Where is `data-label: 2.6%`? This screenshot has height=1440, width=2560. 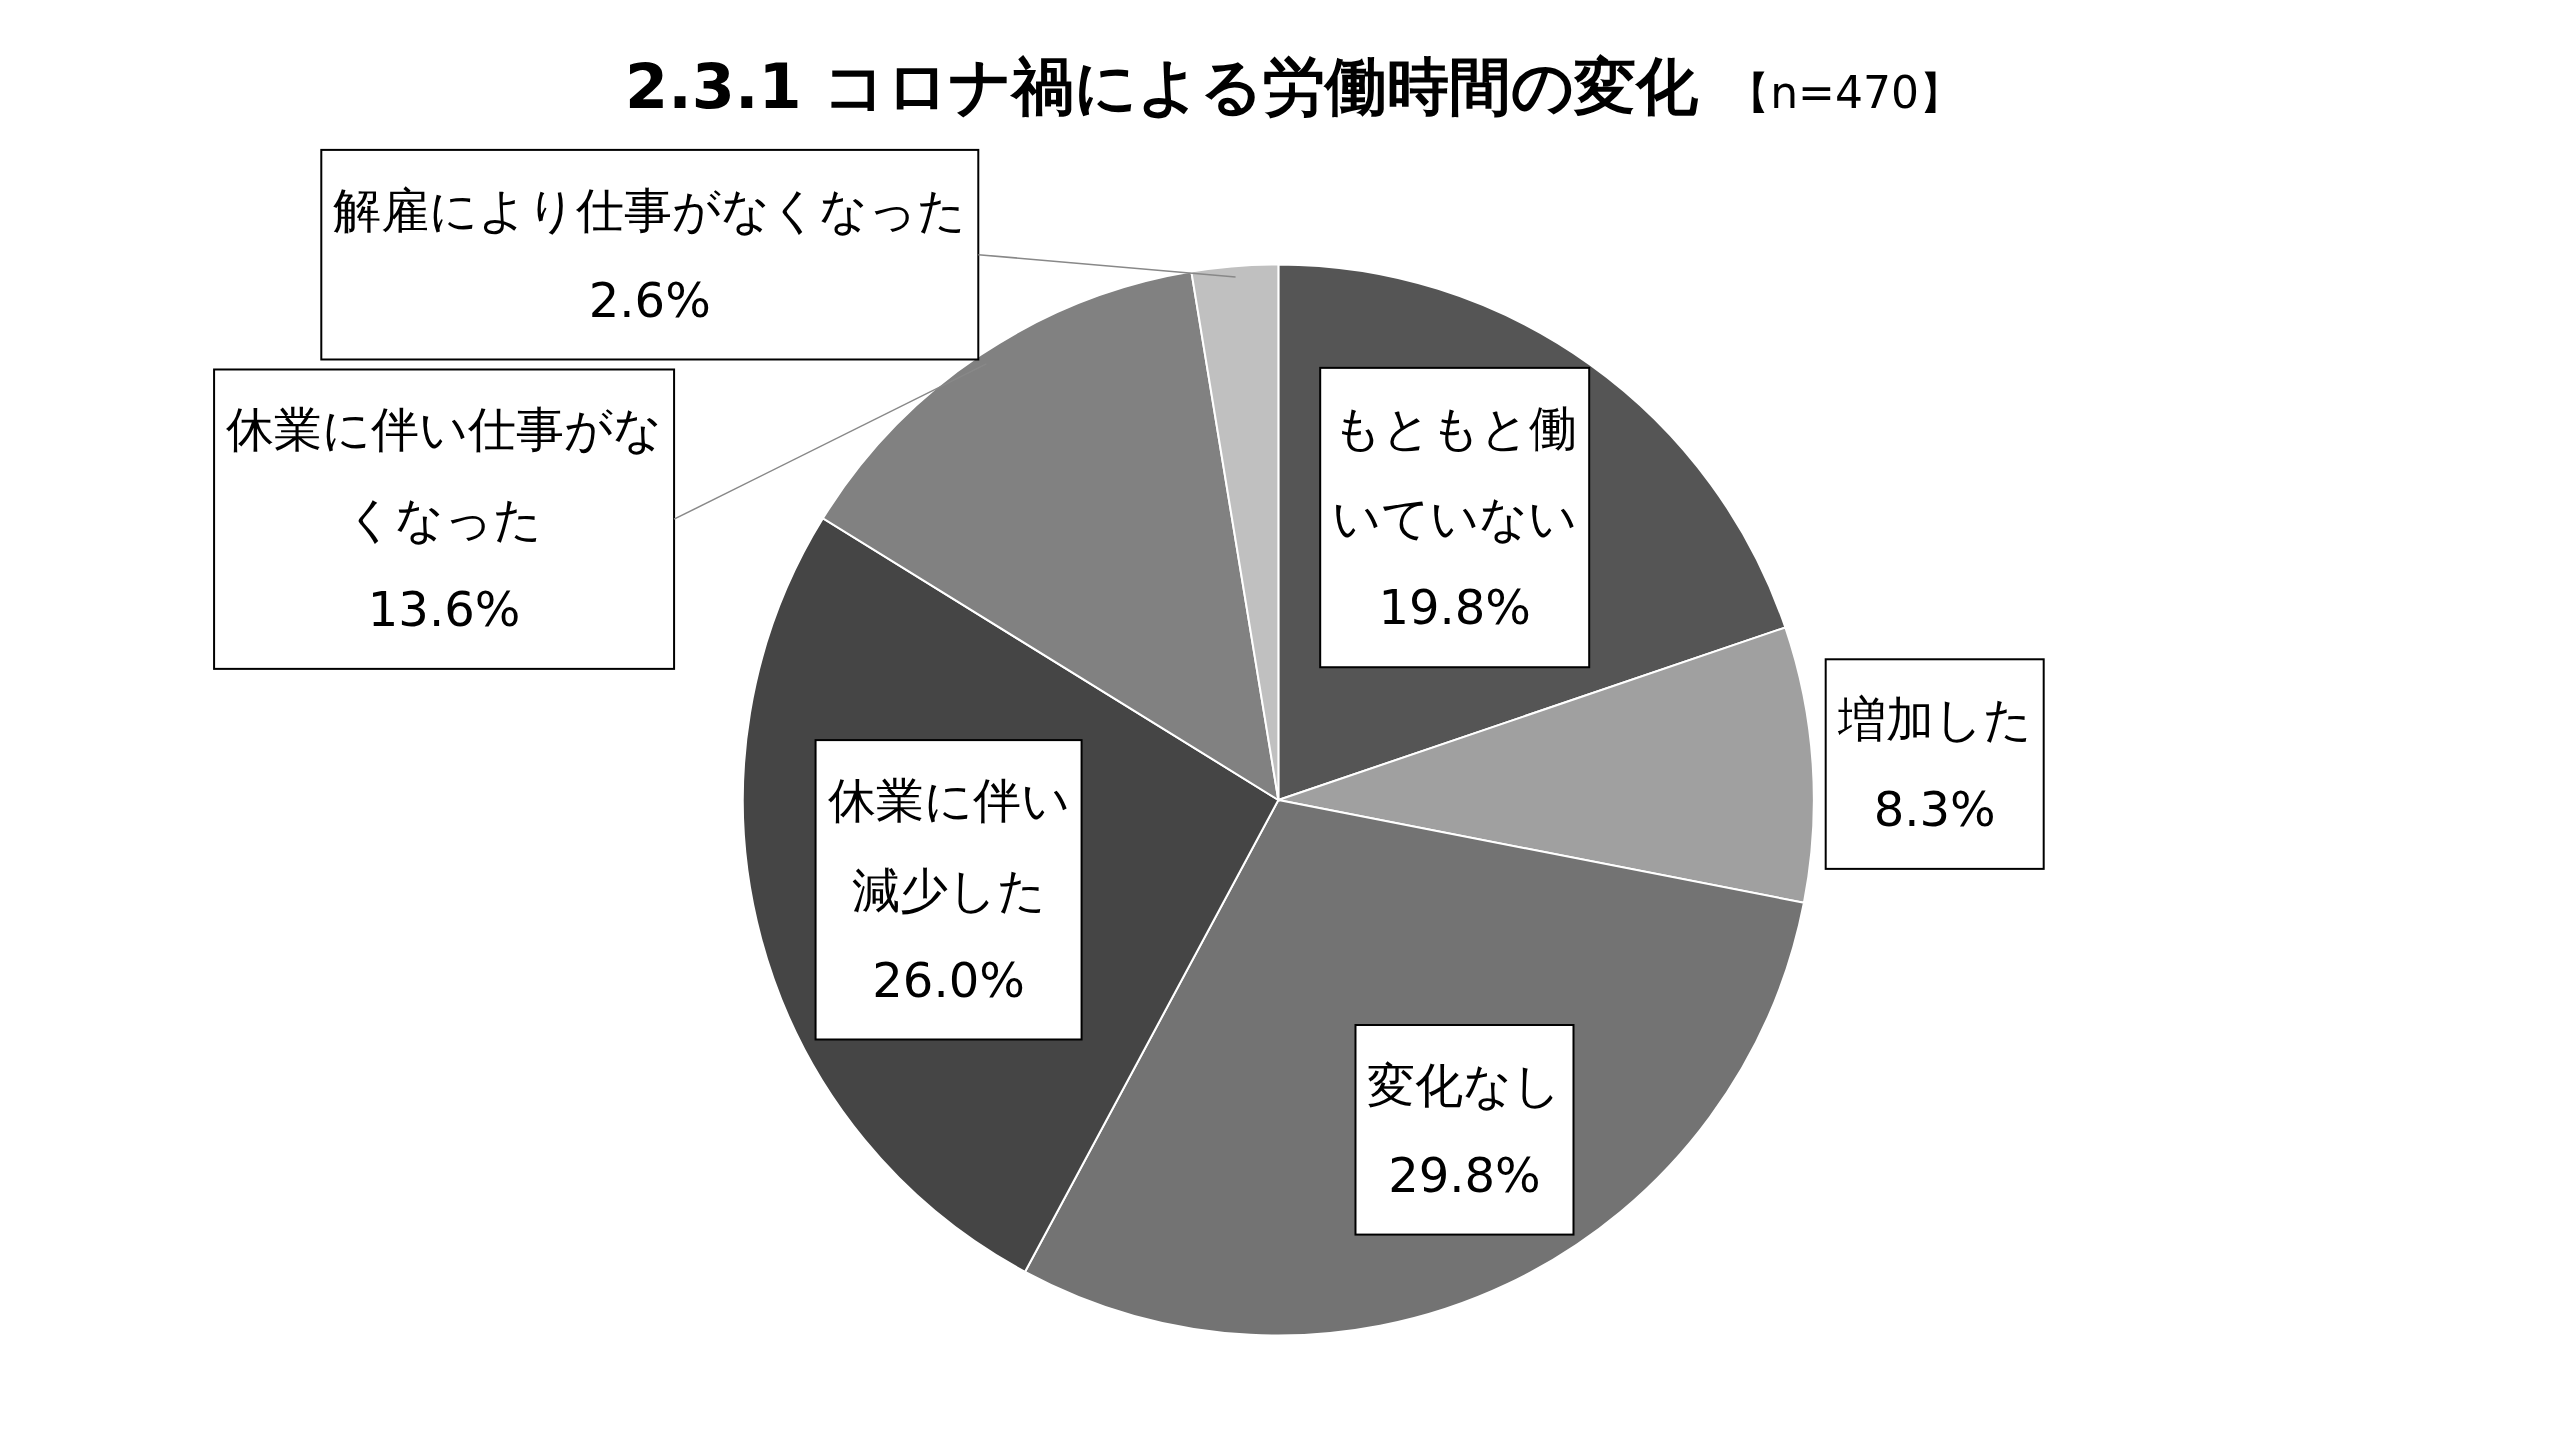 data-label: 2.6% is located at coordinates (649, 299).